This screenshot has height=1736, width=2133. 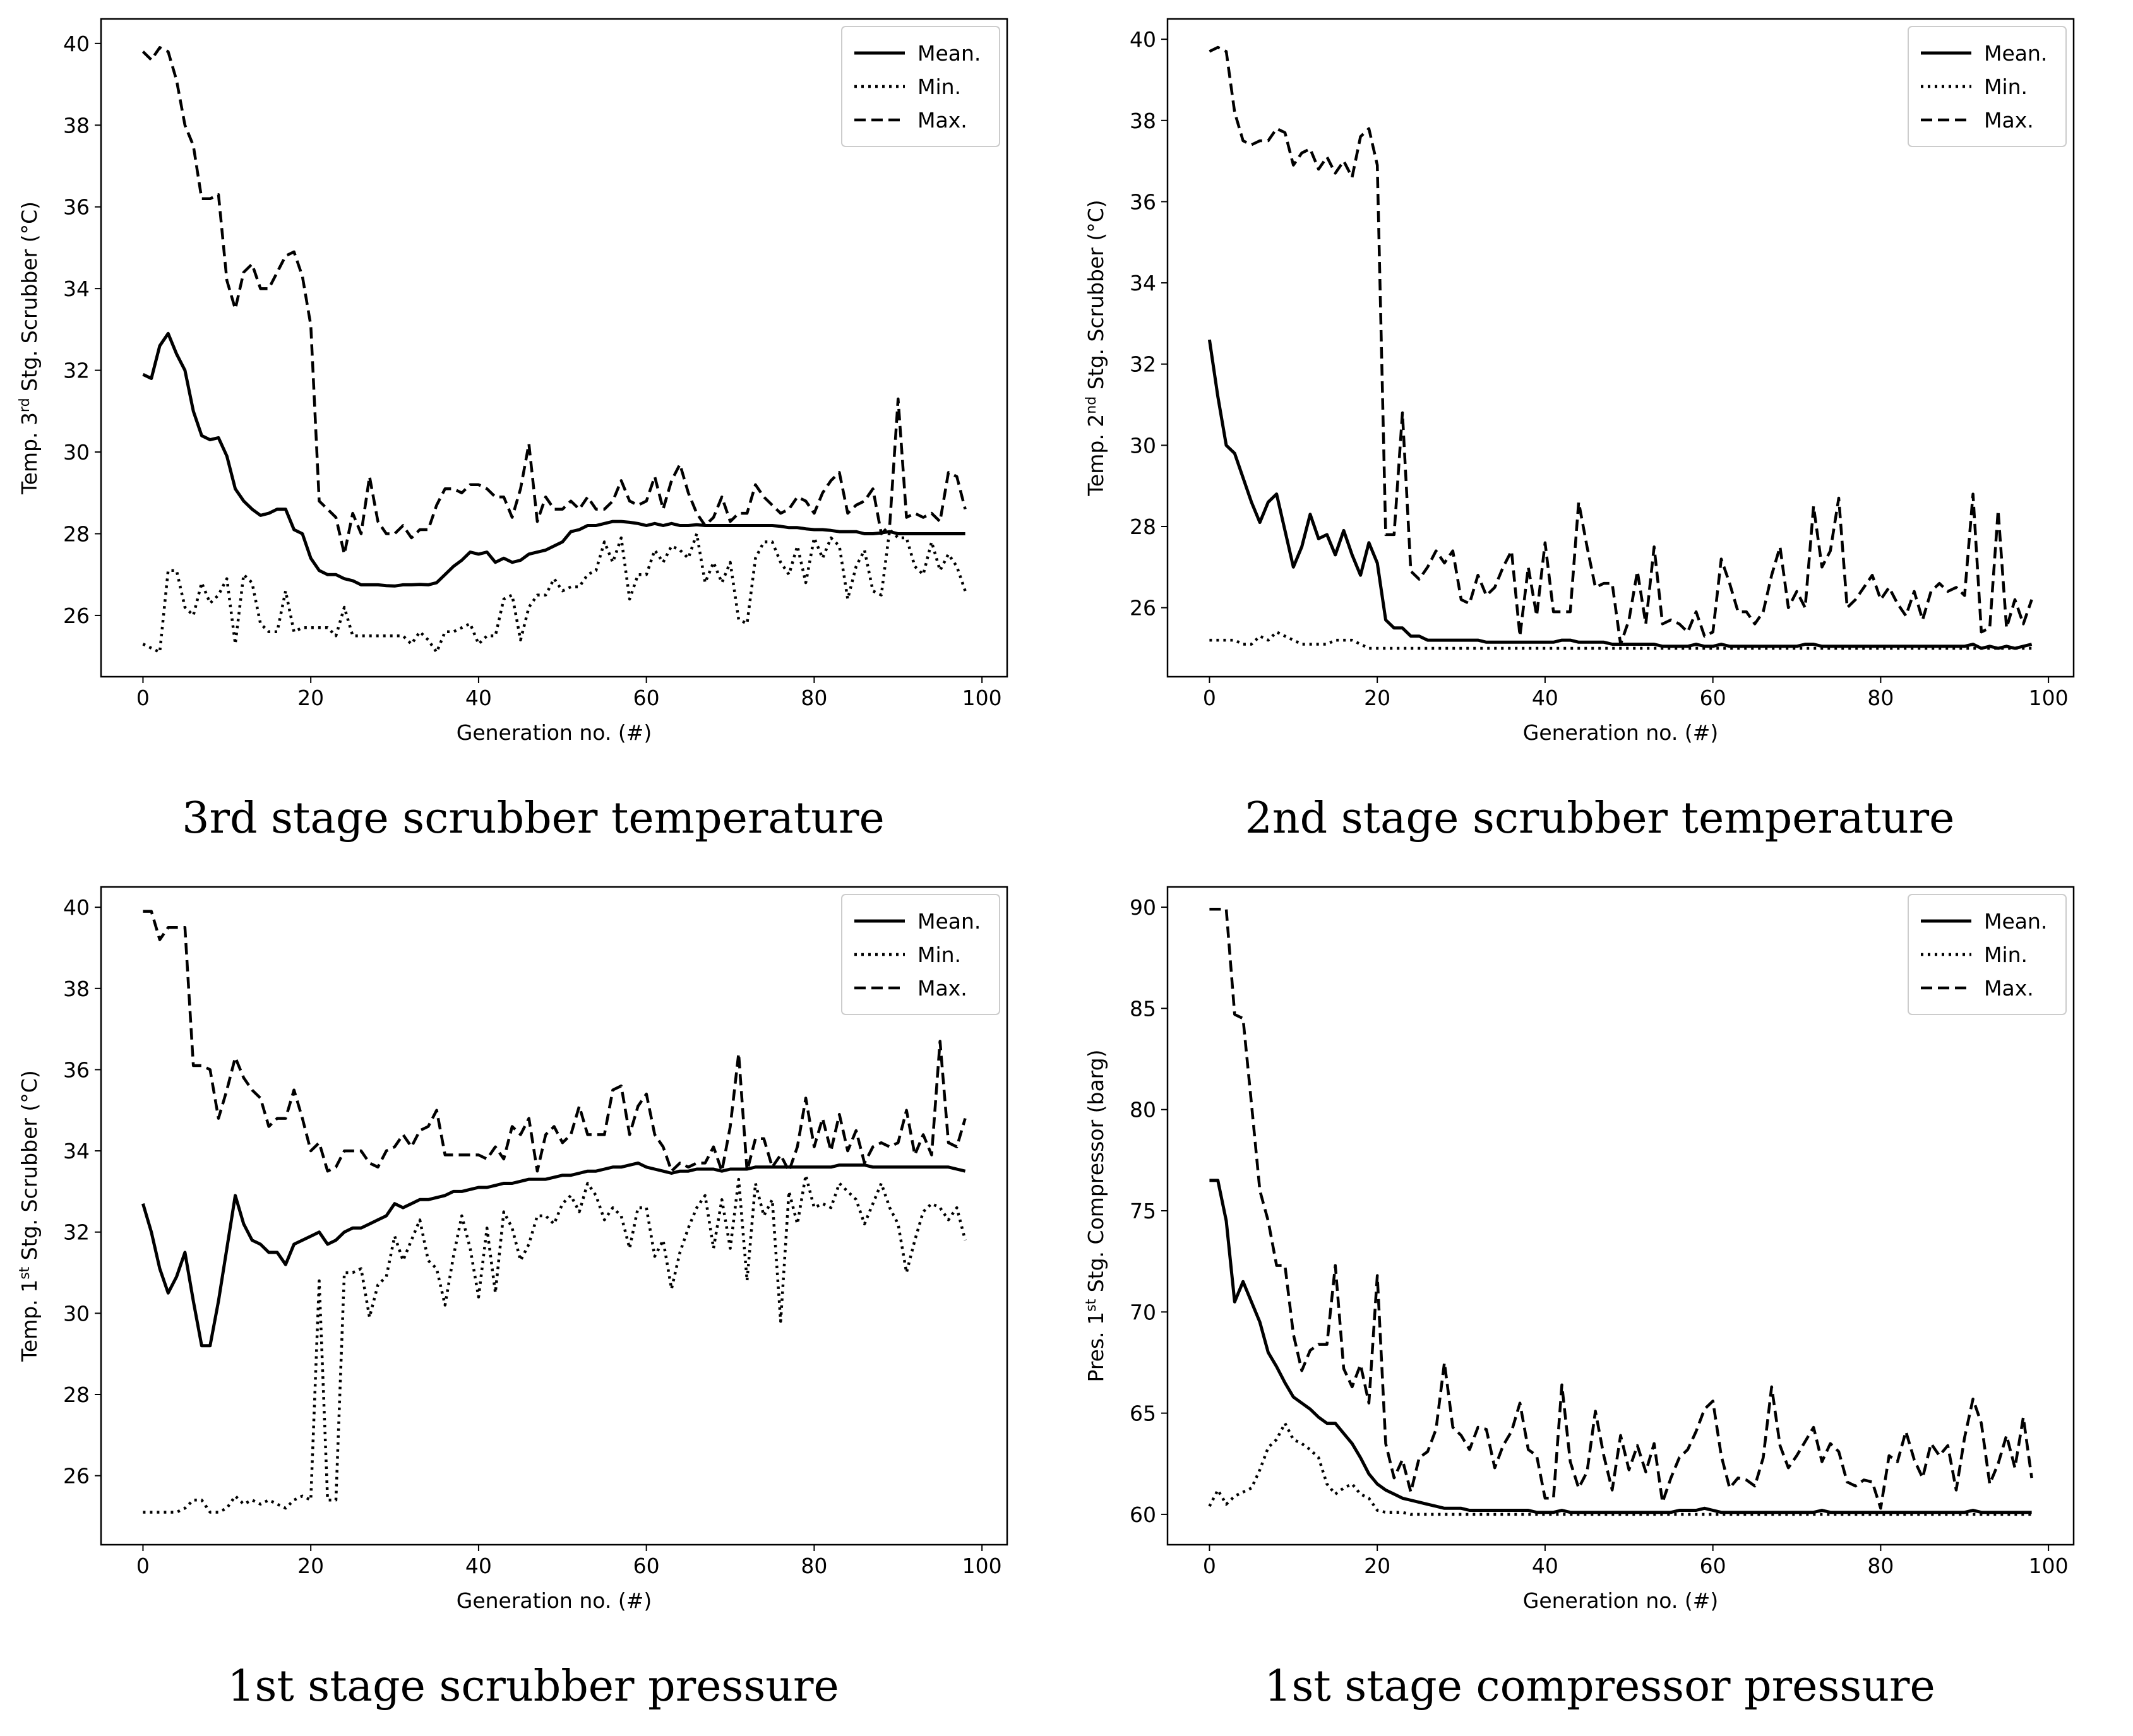 I want to click on y-tick-label: 85, so click(x=1143, y=1009).